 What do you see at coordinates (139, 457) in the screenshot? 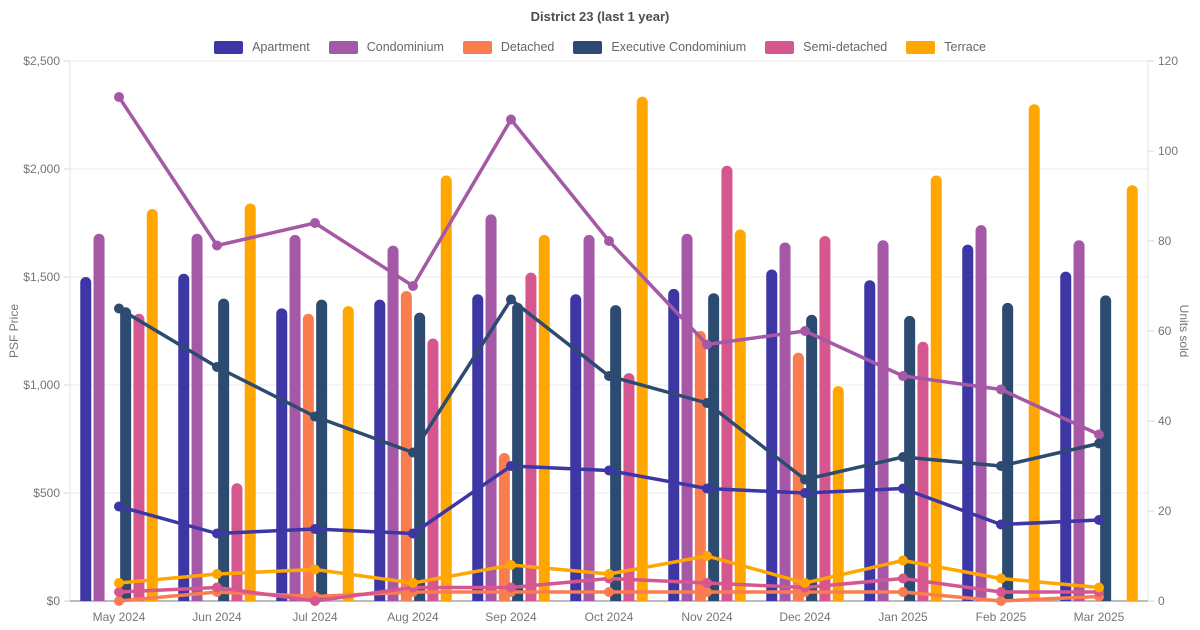
I see `bar-semi-detached-may-2024` at bounding box center [139, 457].